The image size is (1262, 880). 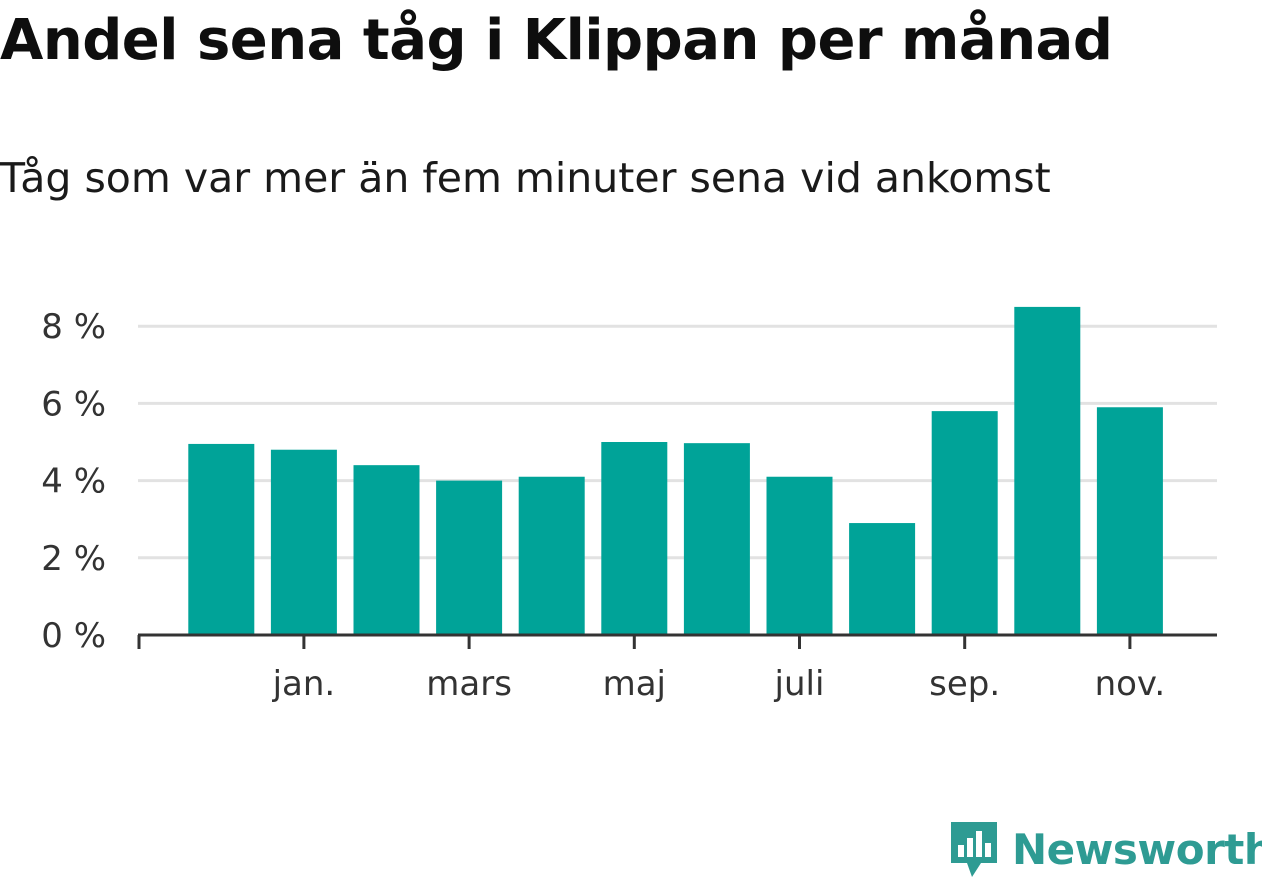 I want to click on bar-juli, so click(x=799, y=555).